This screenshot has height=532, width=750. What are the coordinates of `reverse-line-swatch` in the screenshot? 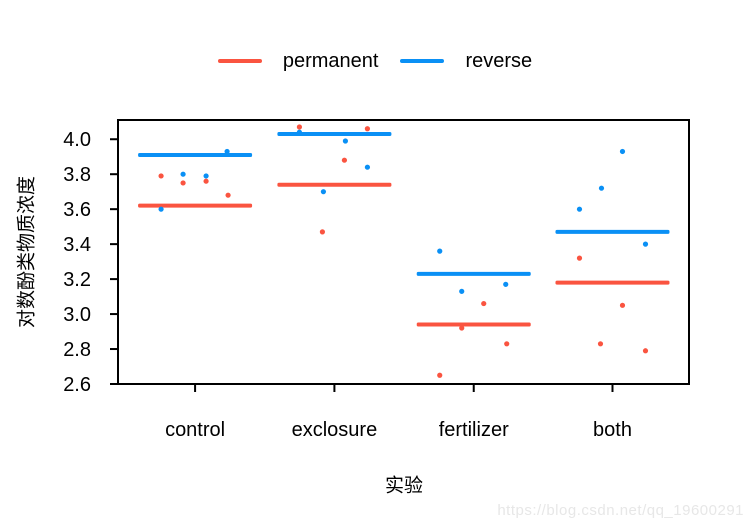 It's located at (422, 61).